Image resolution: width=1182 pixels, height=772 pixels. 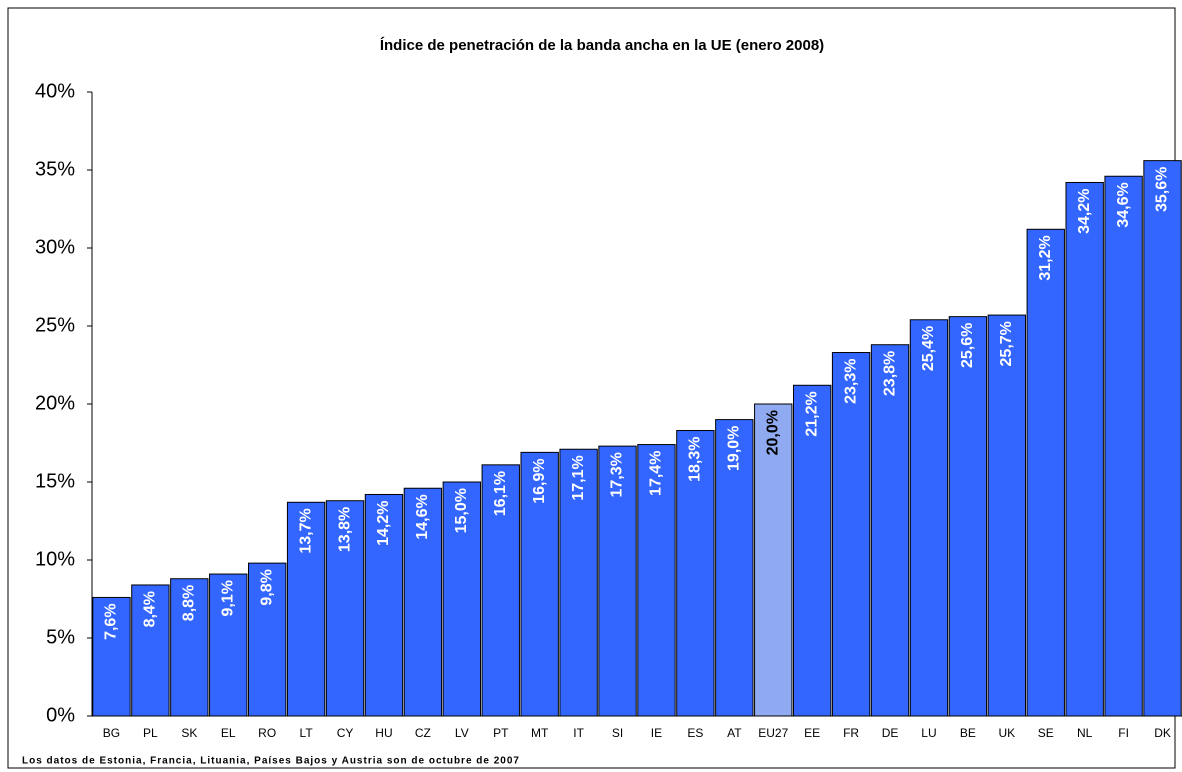 What do you see at coordinates (150, 609) in the screenshot?
I see `value-label: 8,4%` at bounding box center [150, 609].